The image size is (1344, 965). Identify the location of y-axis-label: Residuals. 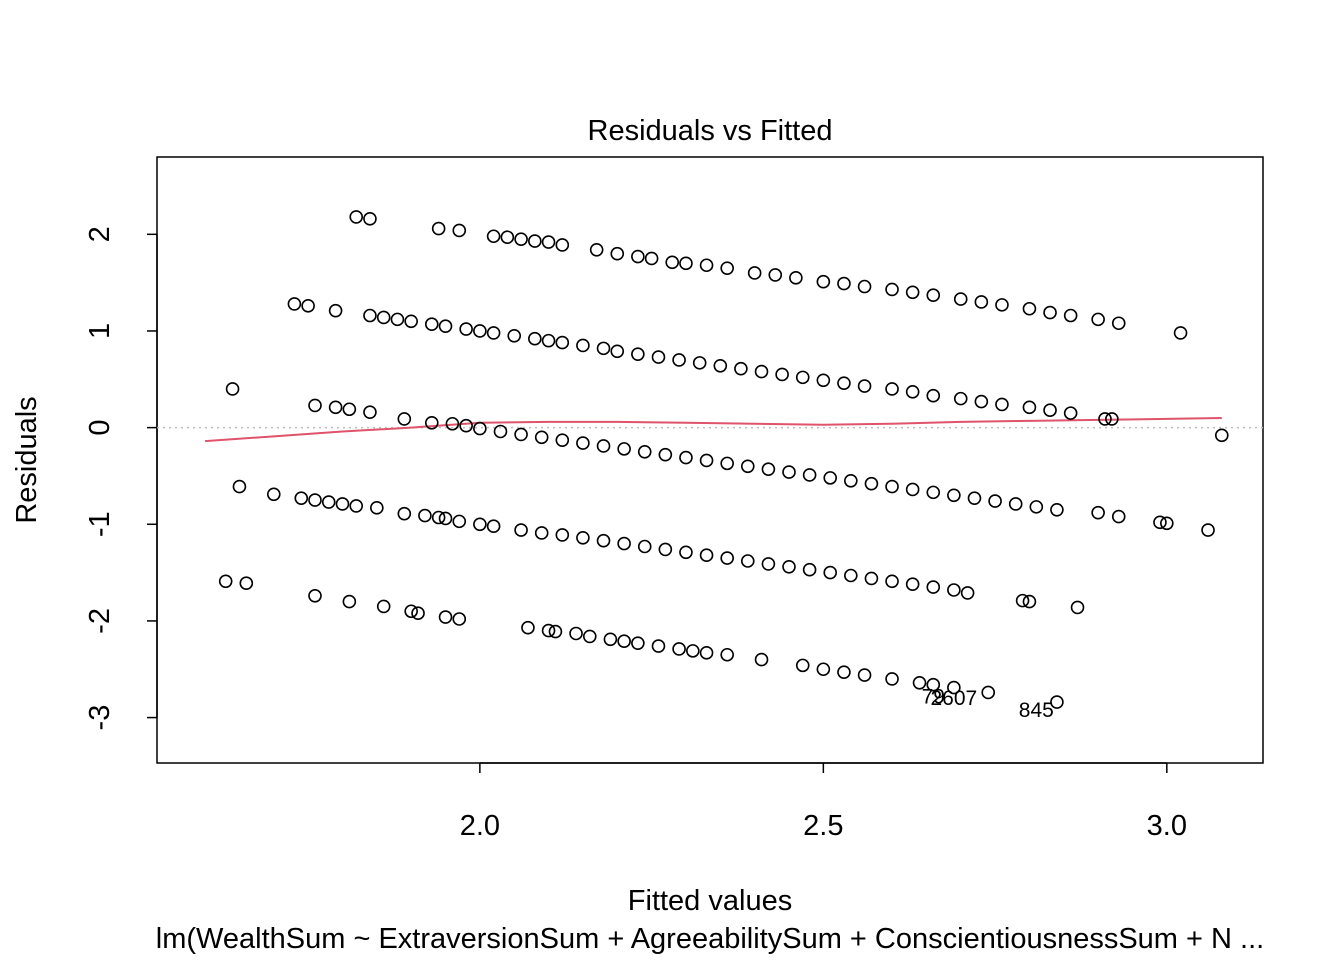
(27, 459).